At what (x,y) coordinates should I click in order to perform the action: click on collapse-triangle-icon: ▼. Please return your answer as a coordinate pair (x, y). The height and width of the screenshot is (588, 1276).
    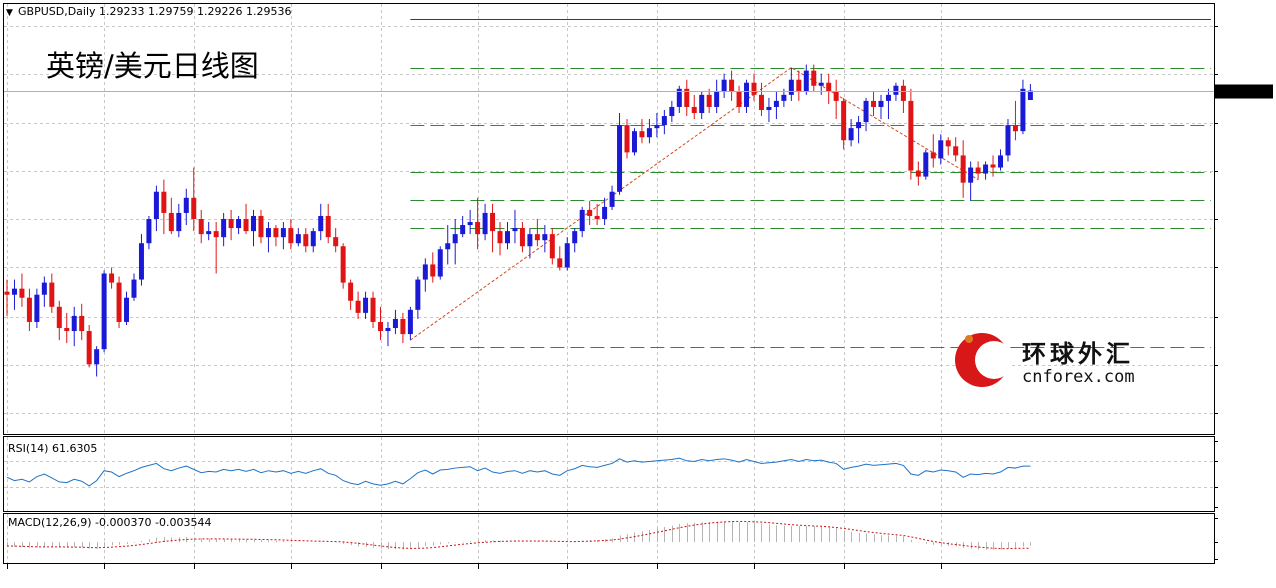
    Looking at the image, I should click on (9, 13).